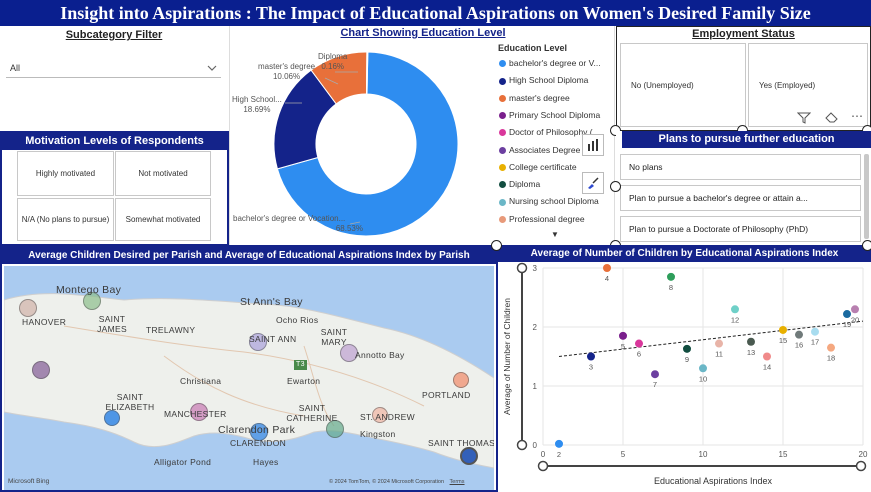 Image resolution: width=871 pixels, height=492 pixels. What do you see at coordinates (112, 324) in the screenshot?
I see `map-label-st-james: SAINT JAMES` at bounding box center [112, 324].